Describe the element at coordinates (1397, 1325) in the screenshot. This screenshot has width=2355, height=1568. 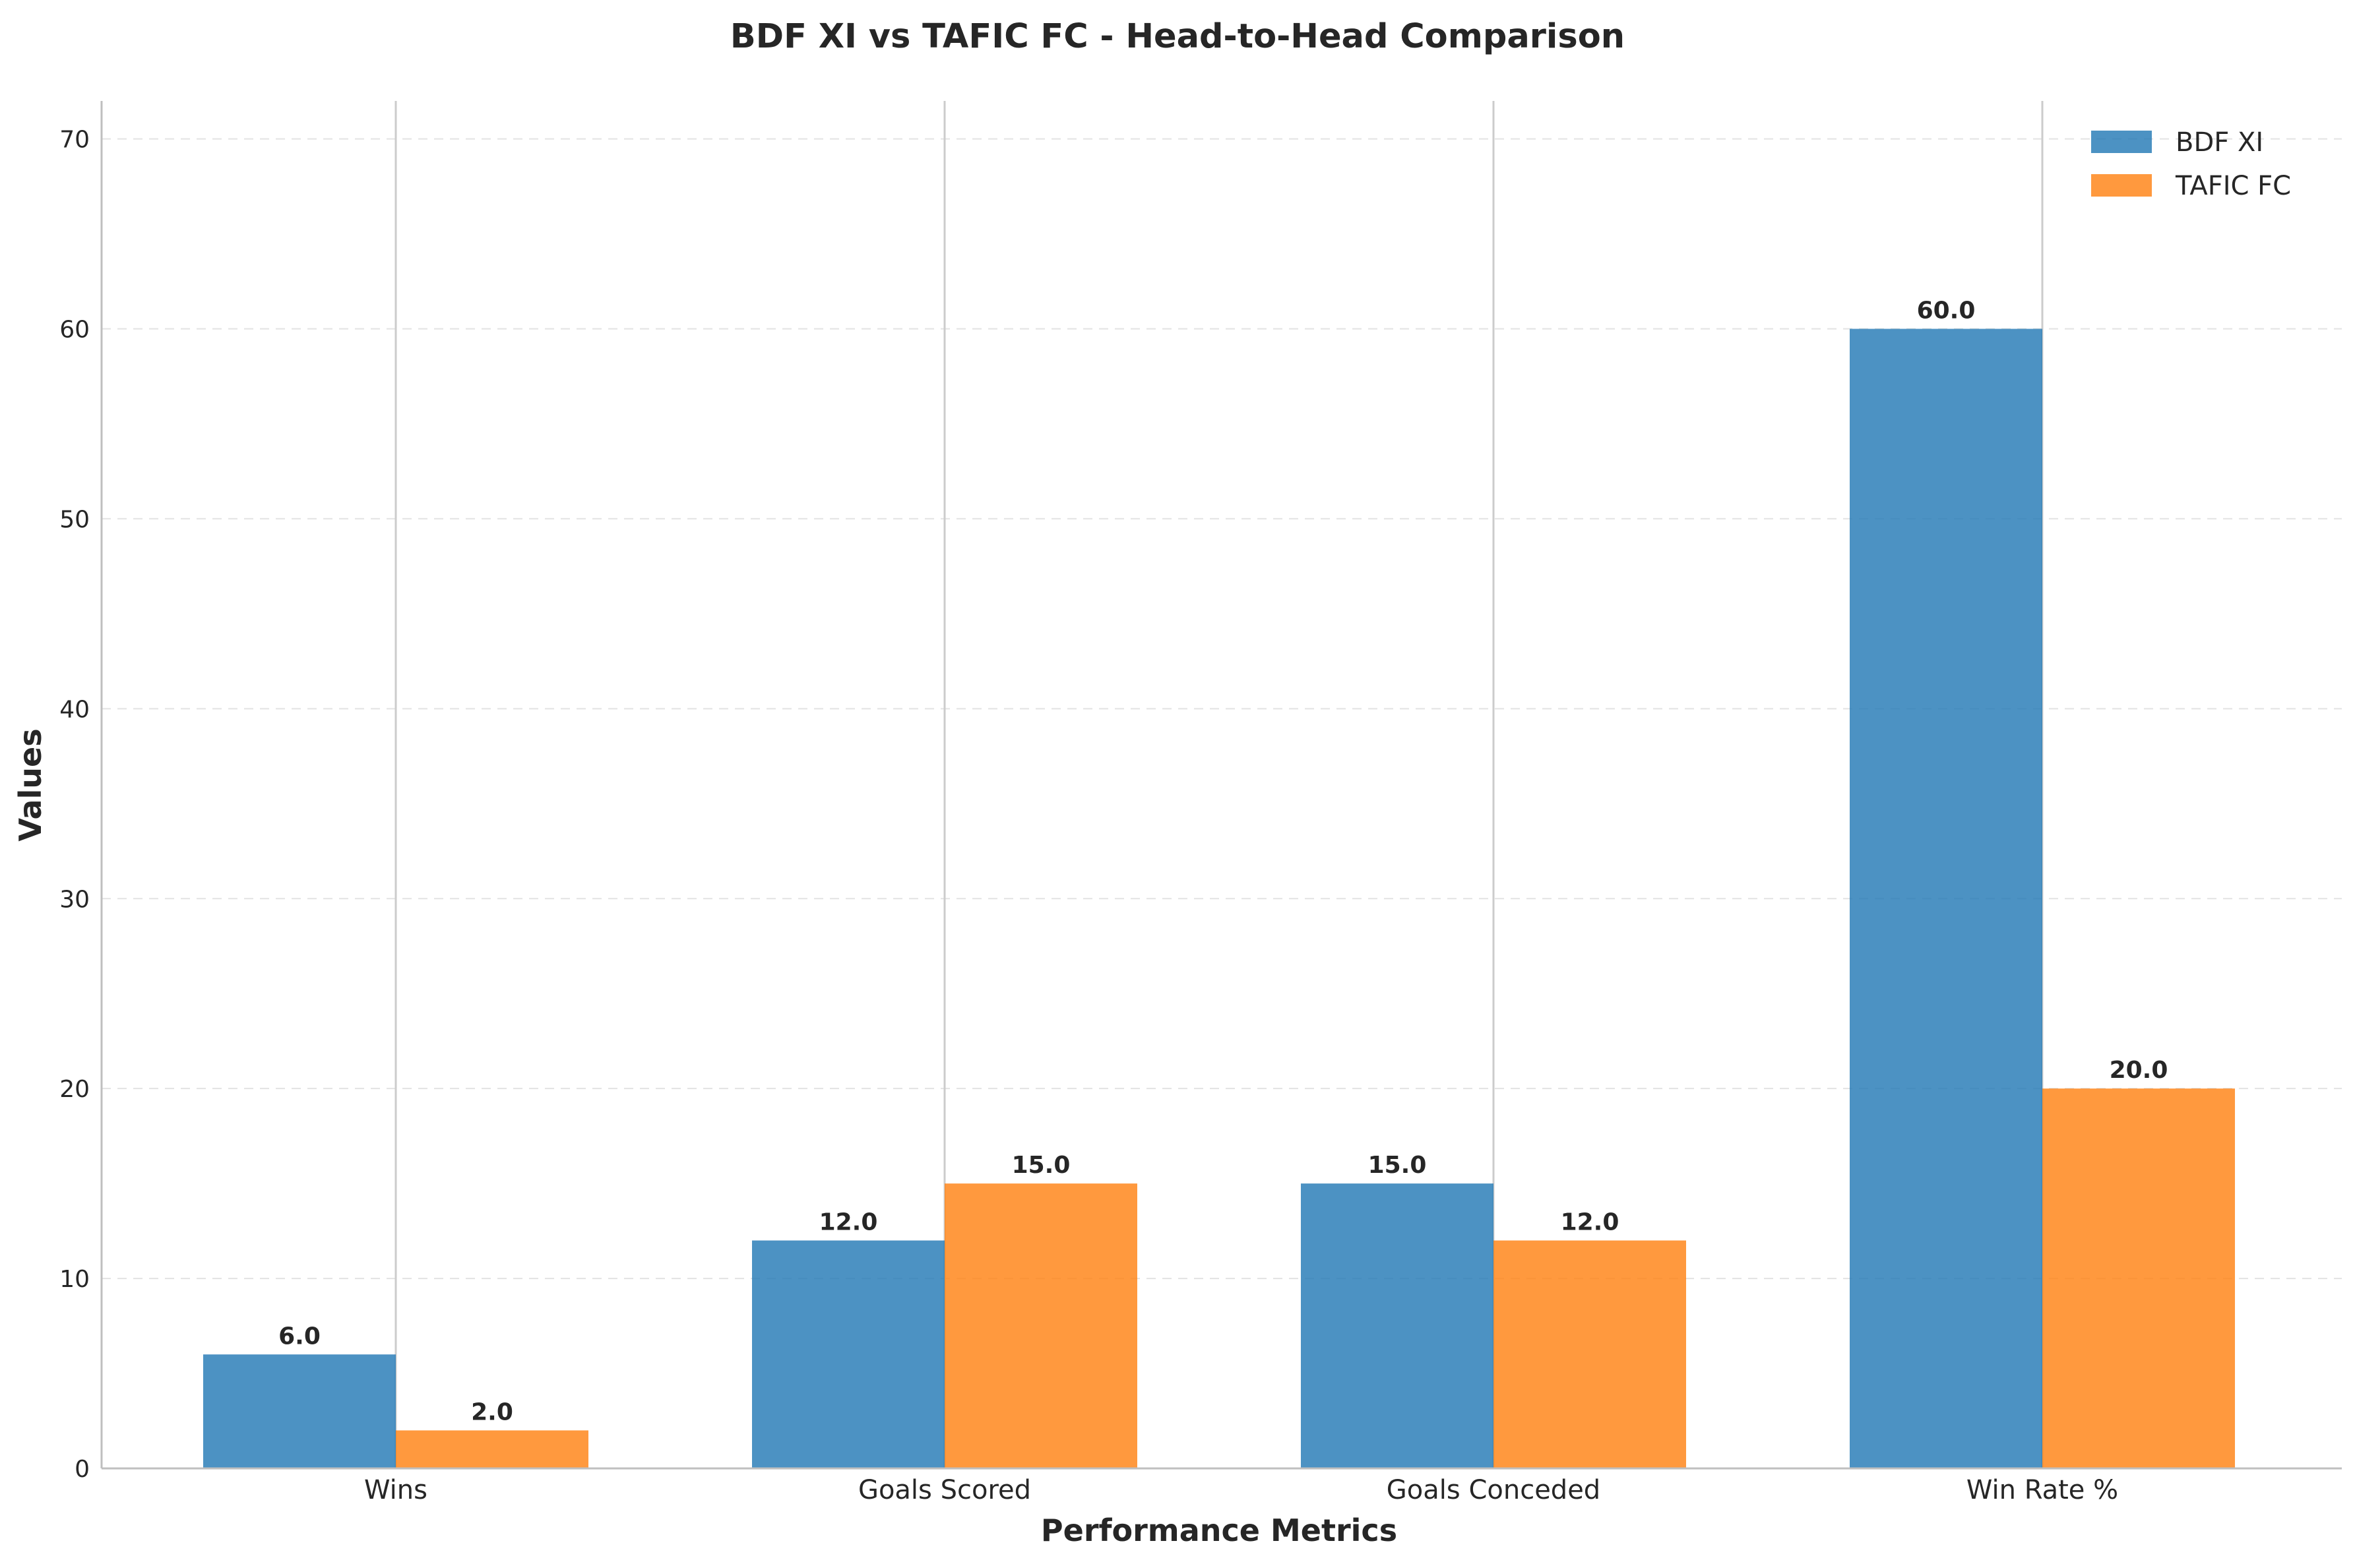
I see `bar-bdf-xi-goals-conceded` at that location.